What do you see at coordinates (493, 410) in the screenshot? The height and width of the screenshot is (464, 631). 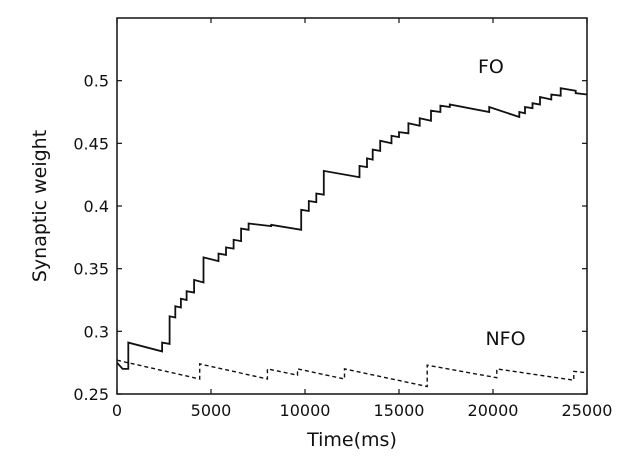 I see `x-tick-label: 20000` at bounding box center [493, 410].